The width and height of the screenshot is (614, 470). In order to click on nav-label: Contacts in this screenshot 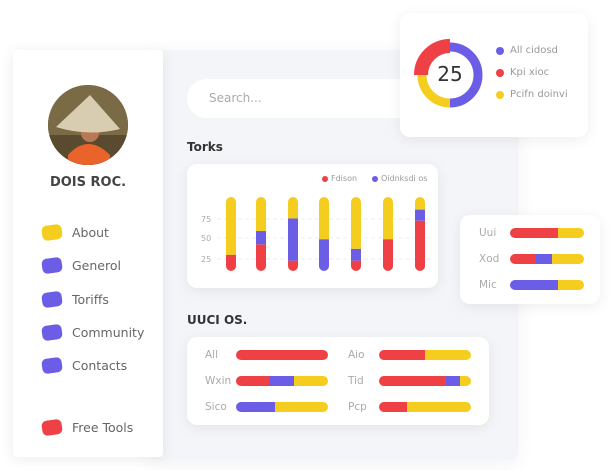, I will do `click(100, 365)`.